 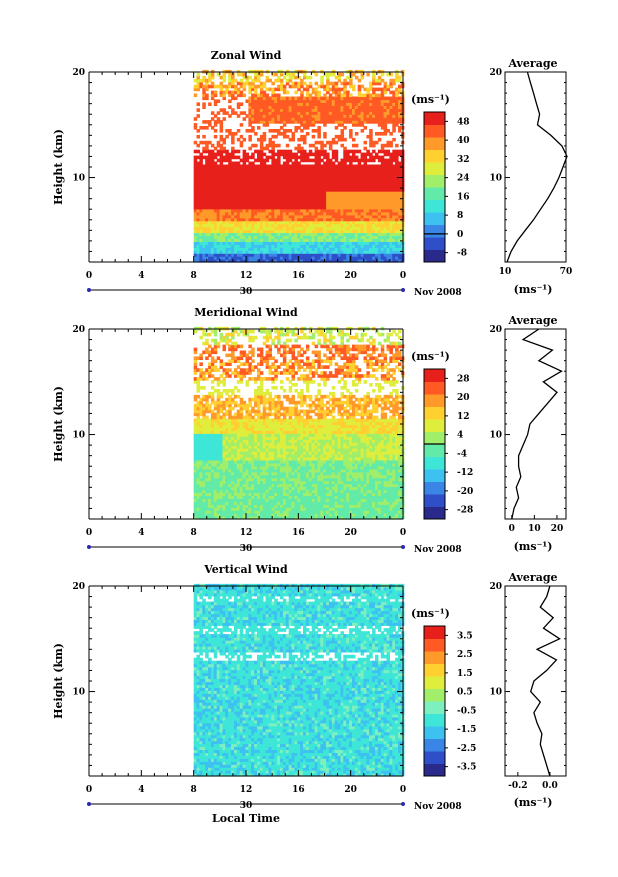 I want to click on colorbar-tick-label: 48, so click(x=463, y=122).